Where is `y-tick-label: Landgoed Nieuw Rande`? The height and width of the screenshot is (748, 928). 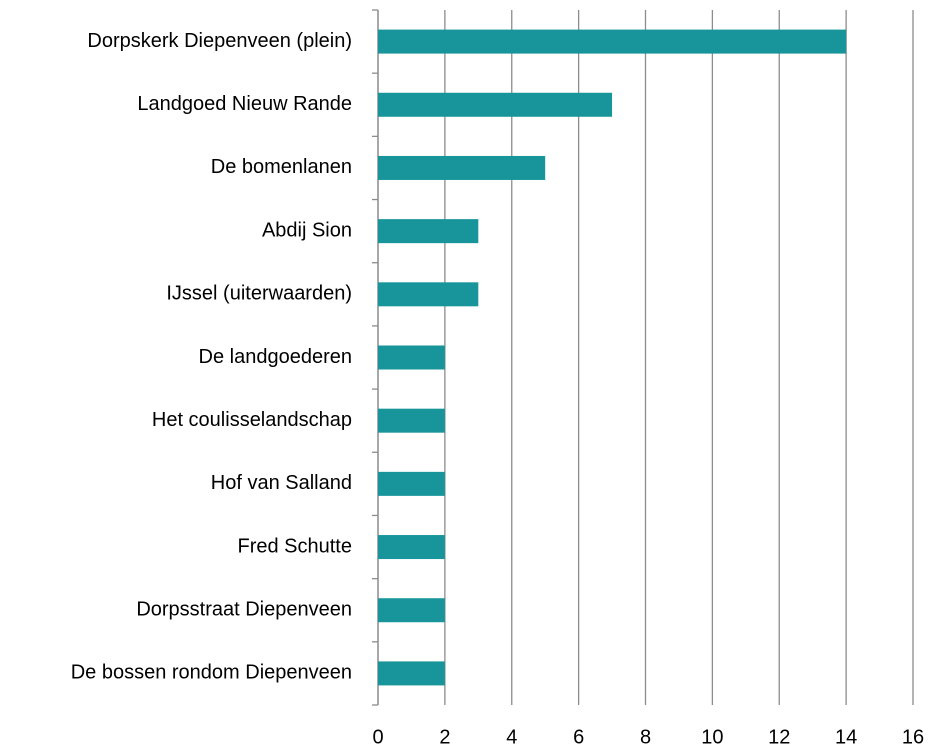 y-tick-label: Landgoed Nieuw Rande is located at coordinates (244, 104).